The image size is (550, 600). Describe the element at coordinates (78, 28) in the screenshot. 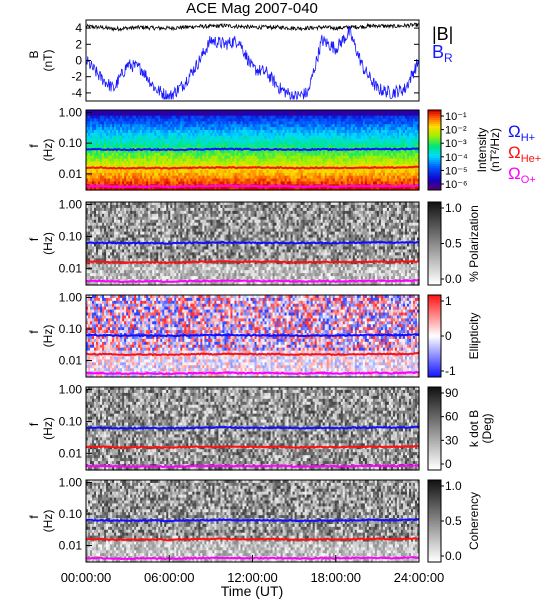

I see `y-tick-label: 4` at that location.